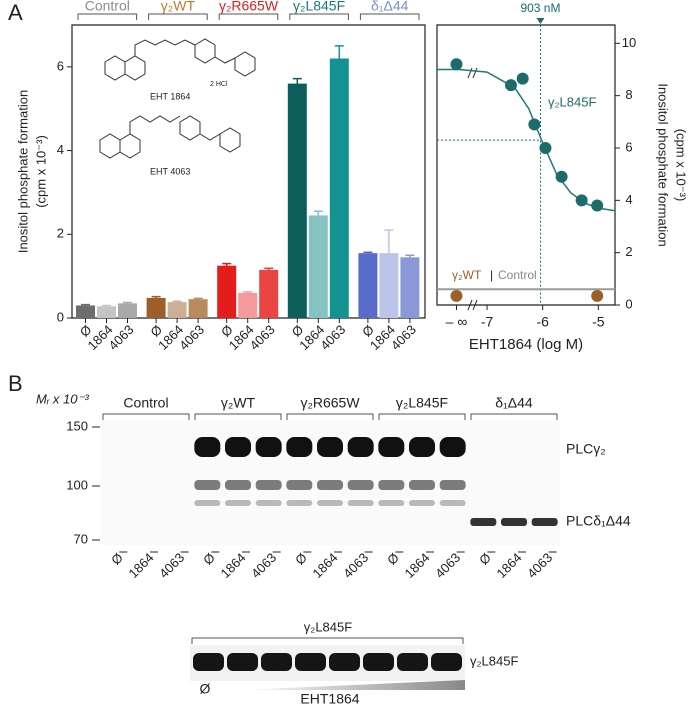 The width and height of the screenshot is (693, 712). I want to click on axis-break, so click(472, 189).